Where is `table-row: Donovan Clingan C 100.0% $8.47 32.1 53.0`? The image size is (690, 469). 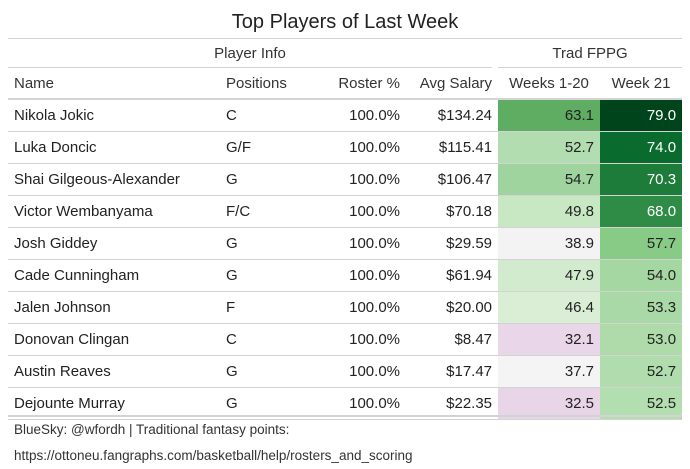 table-row: Donovan Clingan C 100.0% $8.47 32.1 53.0 is located at coordinates (345, 339).